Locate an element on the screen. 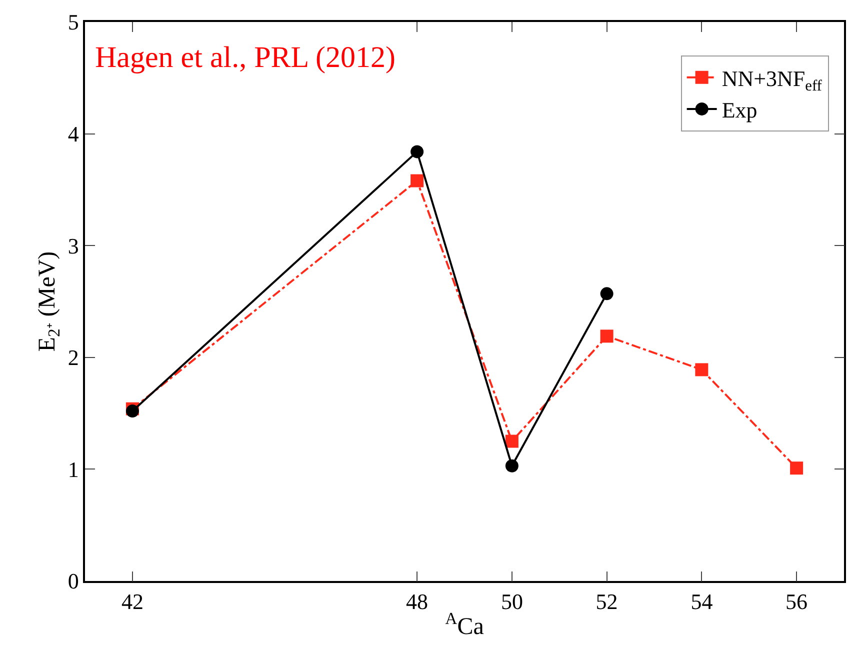 This screenshot has width=856, height=656. legend-label: Exp is located at coordinates (740, 110).